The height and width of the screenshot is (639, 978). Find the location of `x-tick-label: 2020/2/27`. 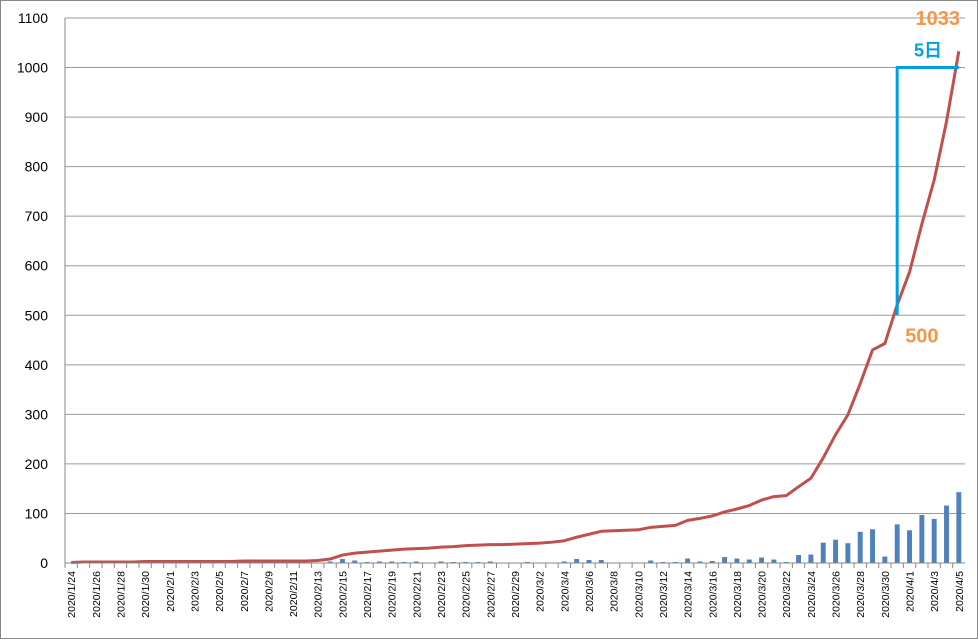

x-tick-label: 2020/2/27 is located at coordinates (491, 594).